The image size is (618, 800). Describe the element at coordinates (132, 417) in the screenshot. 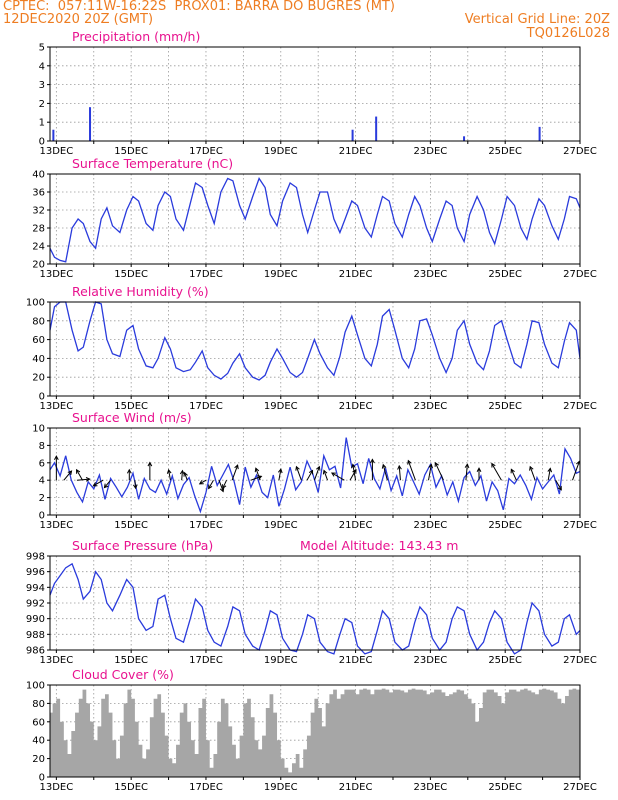

I see `panel-title: Surface Wind (m/s)` at that location.